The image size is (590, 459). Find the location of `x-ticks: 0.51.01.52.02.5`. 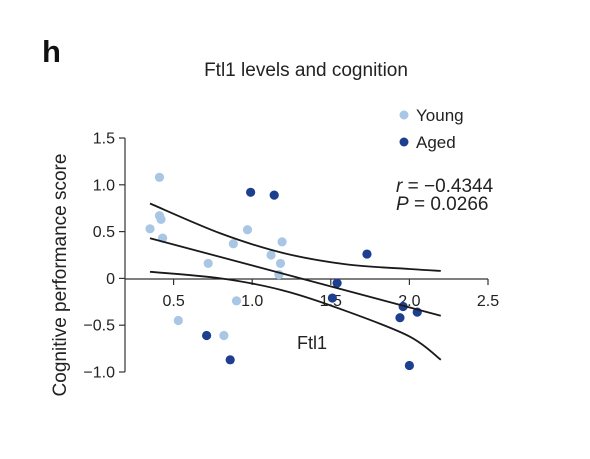

x-ticks: 0.51.01.52.02.5 is located at coordinates (330, 294).